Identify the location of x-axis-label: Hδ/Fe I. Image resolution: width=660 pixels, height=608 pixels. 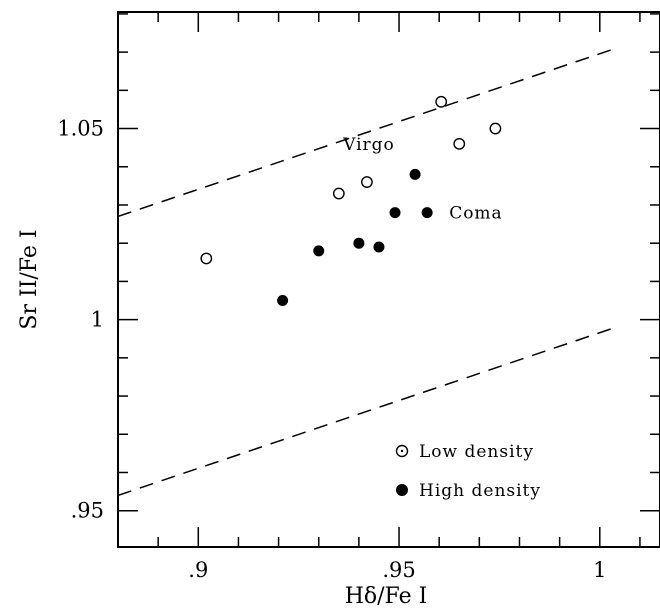
(386, 596).